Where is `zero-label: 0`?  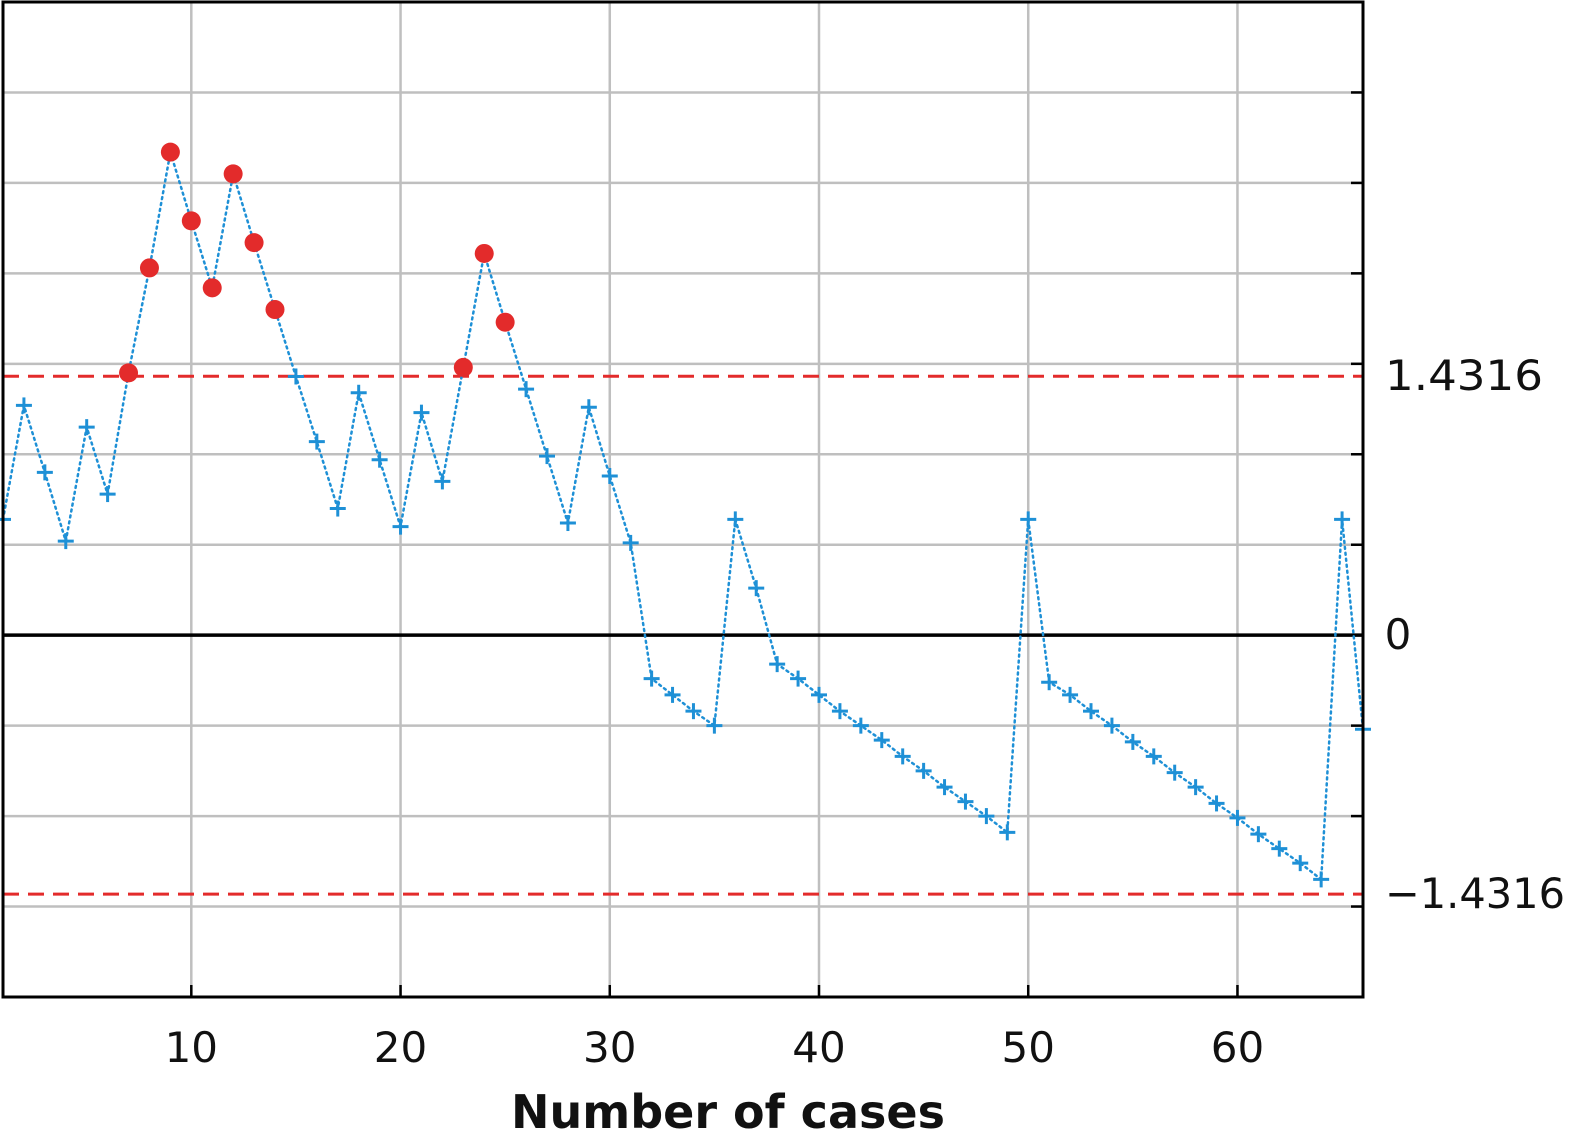
zero-label: 0 is located at coordinates (1398, 634).